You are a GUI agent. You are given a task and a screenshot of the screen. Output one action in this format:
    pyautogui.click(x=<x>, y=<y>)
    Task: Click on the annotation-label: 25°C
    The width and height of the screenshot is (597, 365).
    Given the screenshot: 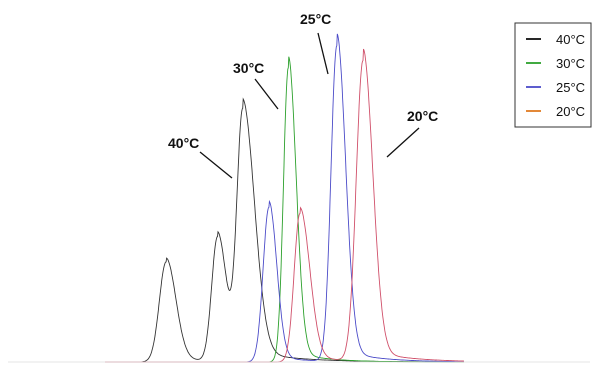 What is the action you would take?
    pyautogui.click(x=315, y=19)
    